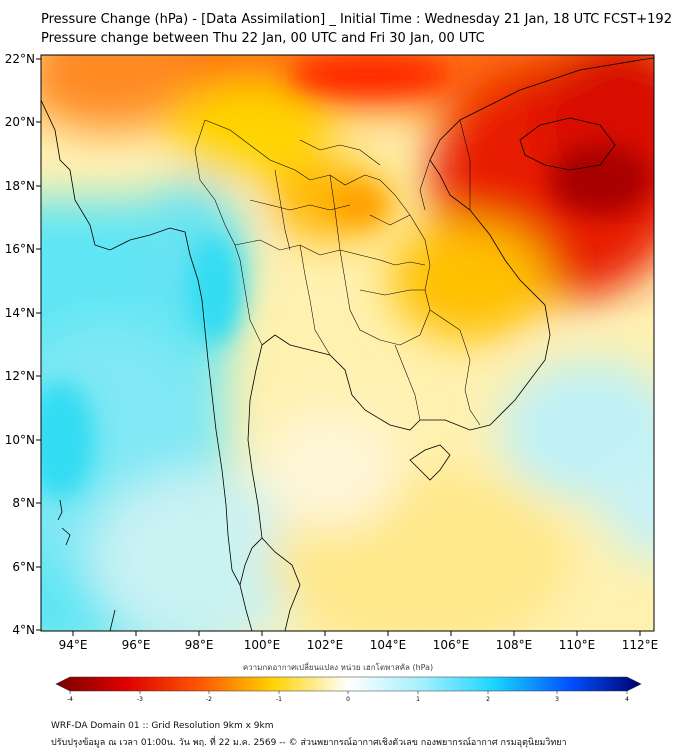 Image resolution: width=676 pixels, height=756 pixels. Describe the element at coordinates (356, 633) in the screenshot. I see `lon-ticks` at that location.